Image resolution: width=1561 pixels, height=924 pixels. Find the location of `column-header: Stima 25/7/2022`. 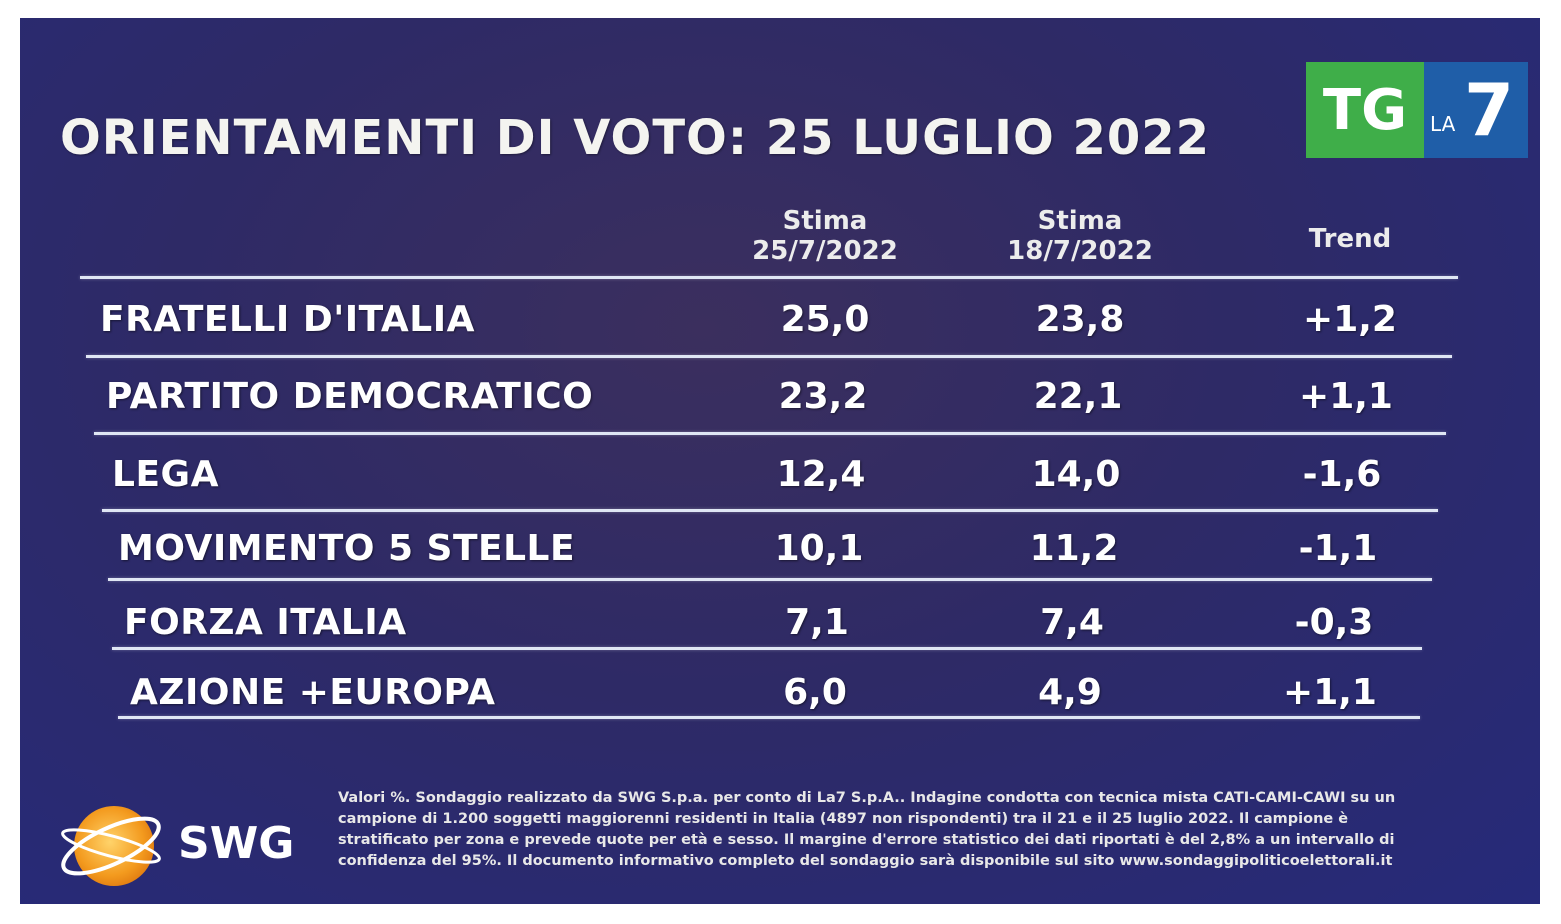

column-header: Stima 25/7/2022 is located at coordinates (825, 236).